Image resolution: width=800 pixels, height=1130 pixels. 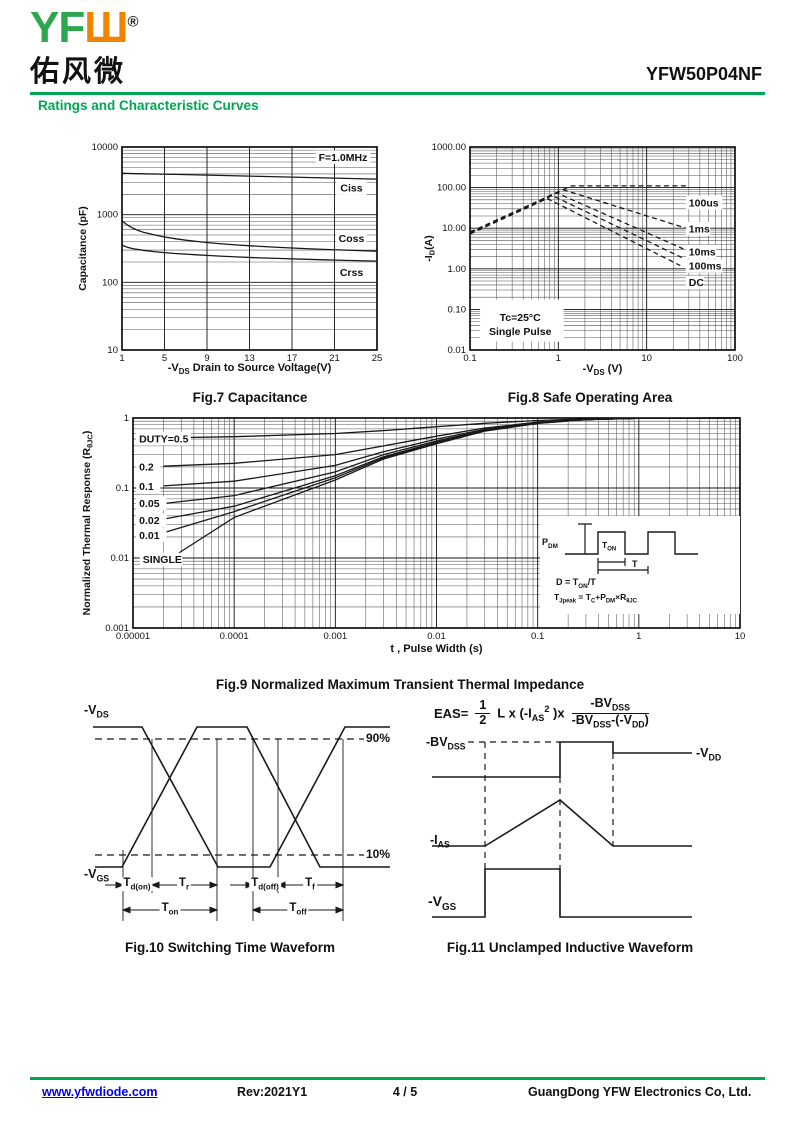 What do you see at coordinates (446, 743) in the screenshot?
I see `bvdss-label: -BVDSS` at bounding box center [446, 743].